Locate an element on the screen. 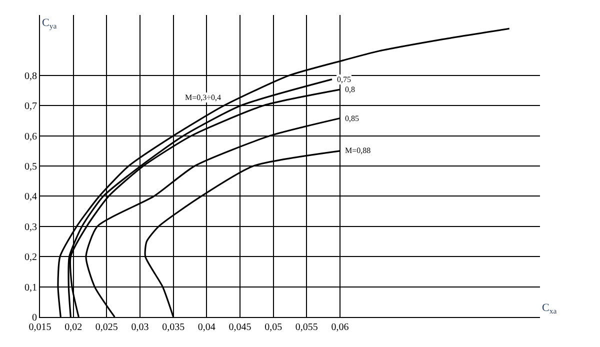  x-tick-label: 0,03 is located at coordinates (140, 327).